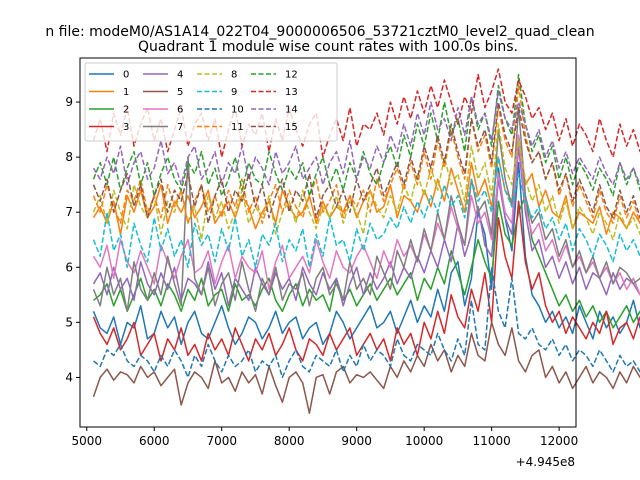  What do you see at coordinates (86, 441) in the screenshot?
I see `x-tick-label: 5000` at bounding box center [86, 441].